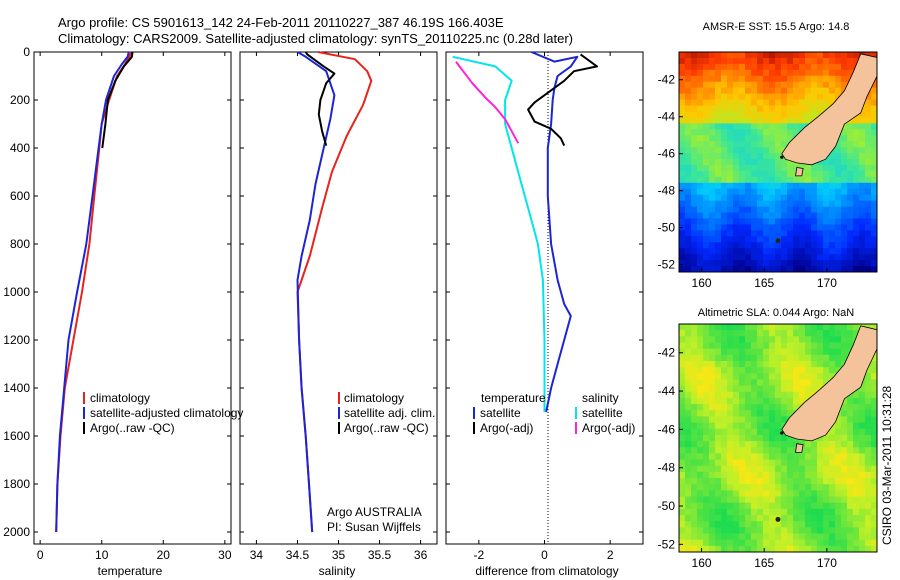 This screenshot has height=580, width=900. I want to click on map-x-tick-label: 165, so click(764, 283).